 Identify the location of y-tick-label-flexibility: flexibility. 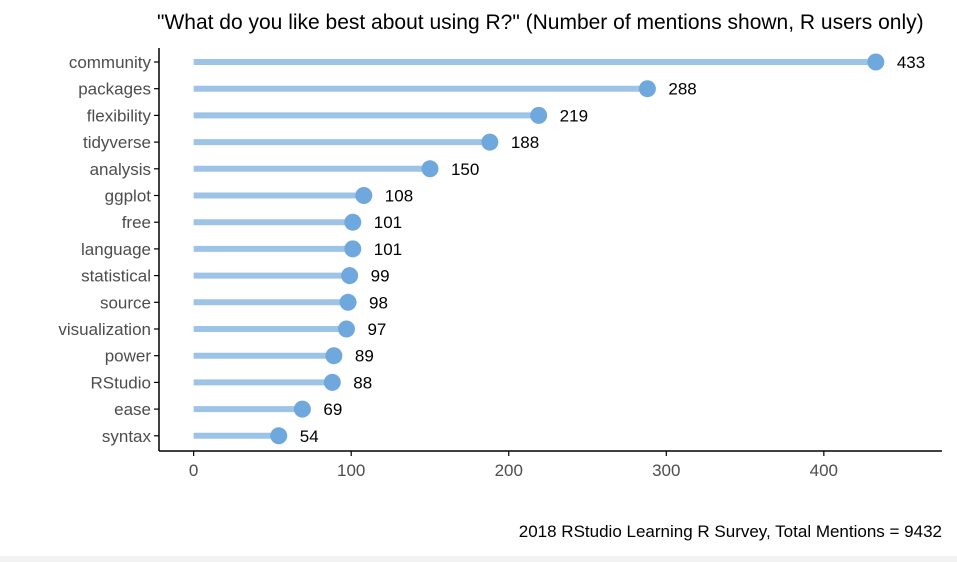
(119, 115).